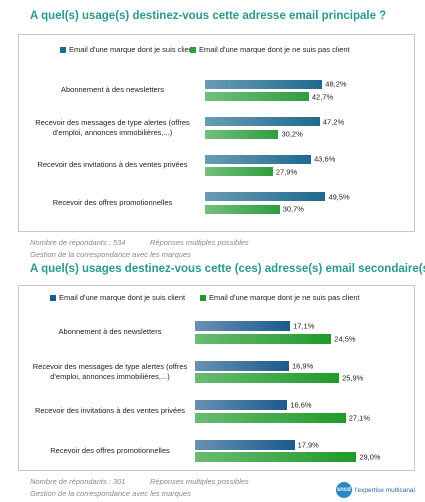  I want to click on value-label: 29,0%, so click(370, 457).